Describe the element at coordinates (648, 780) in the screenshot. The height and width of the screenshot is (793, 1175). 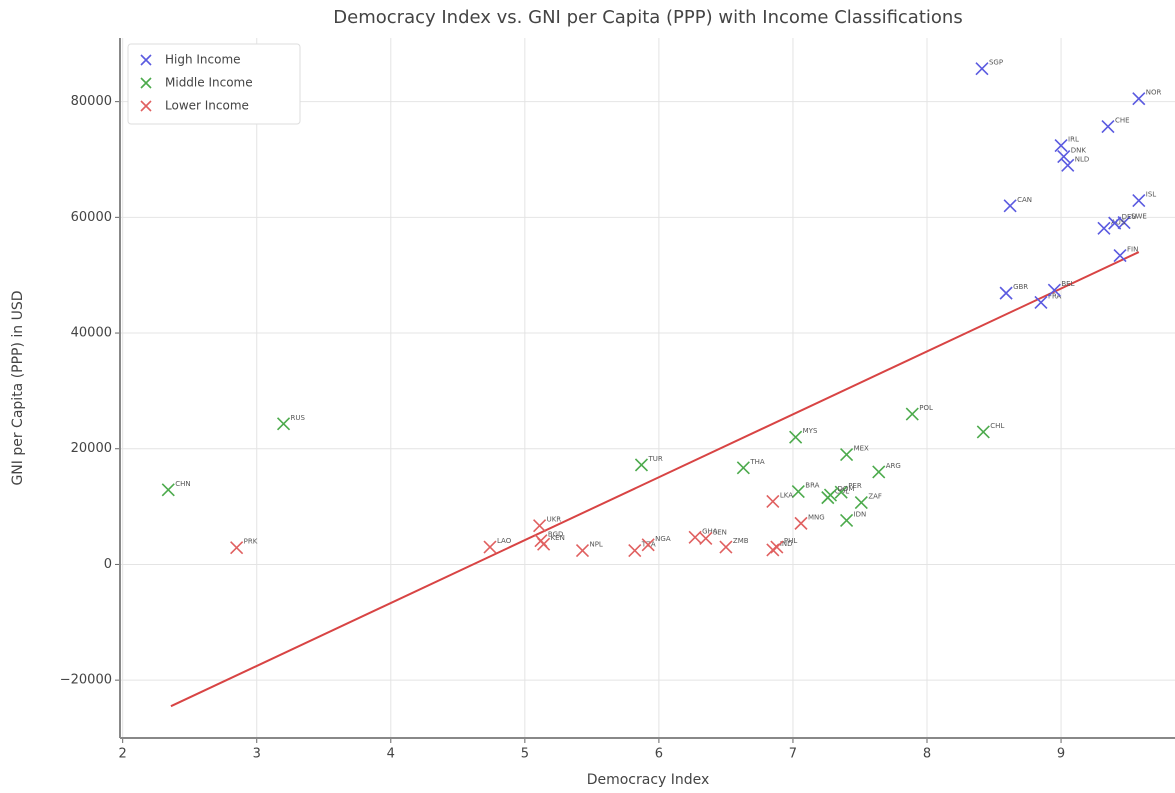
I see `x-axis-label: Democracy Index` at that location.